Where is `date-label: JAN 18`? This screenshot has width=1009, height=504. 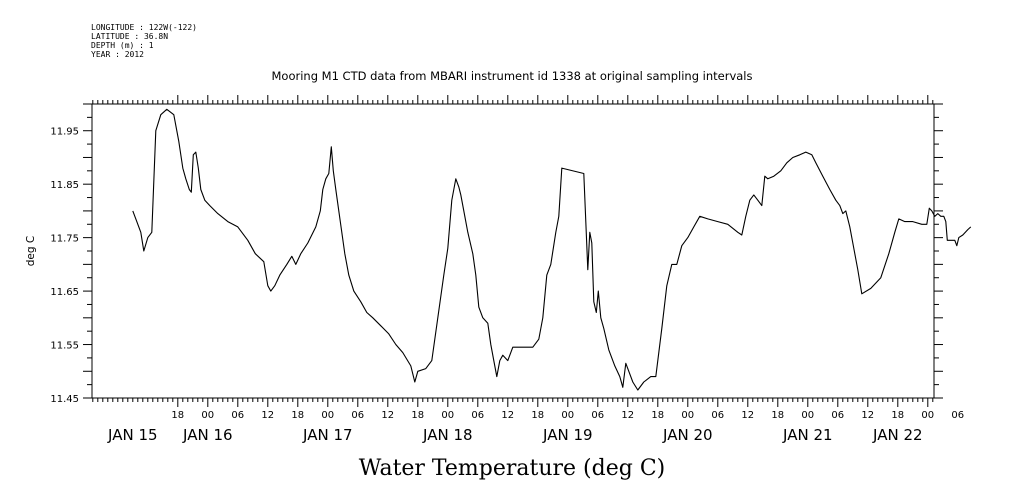 date-label: JAN 18 is located at coordinates (447, 435).